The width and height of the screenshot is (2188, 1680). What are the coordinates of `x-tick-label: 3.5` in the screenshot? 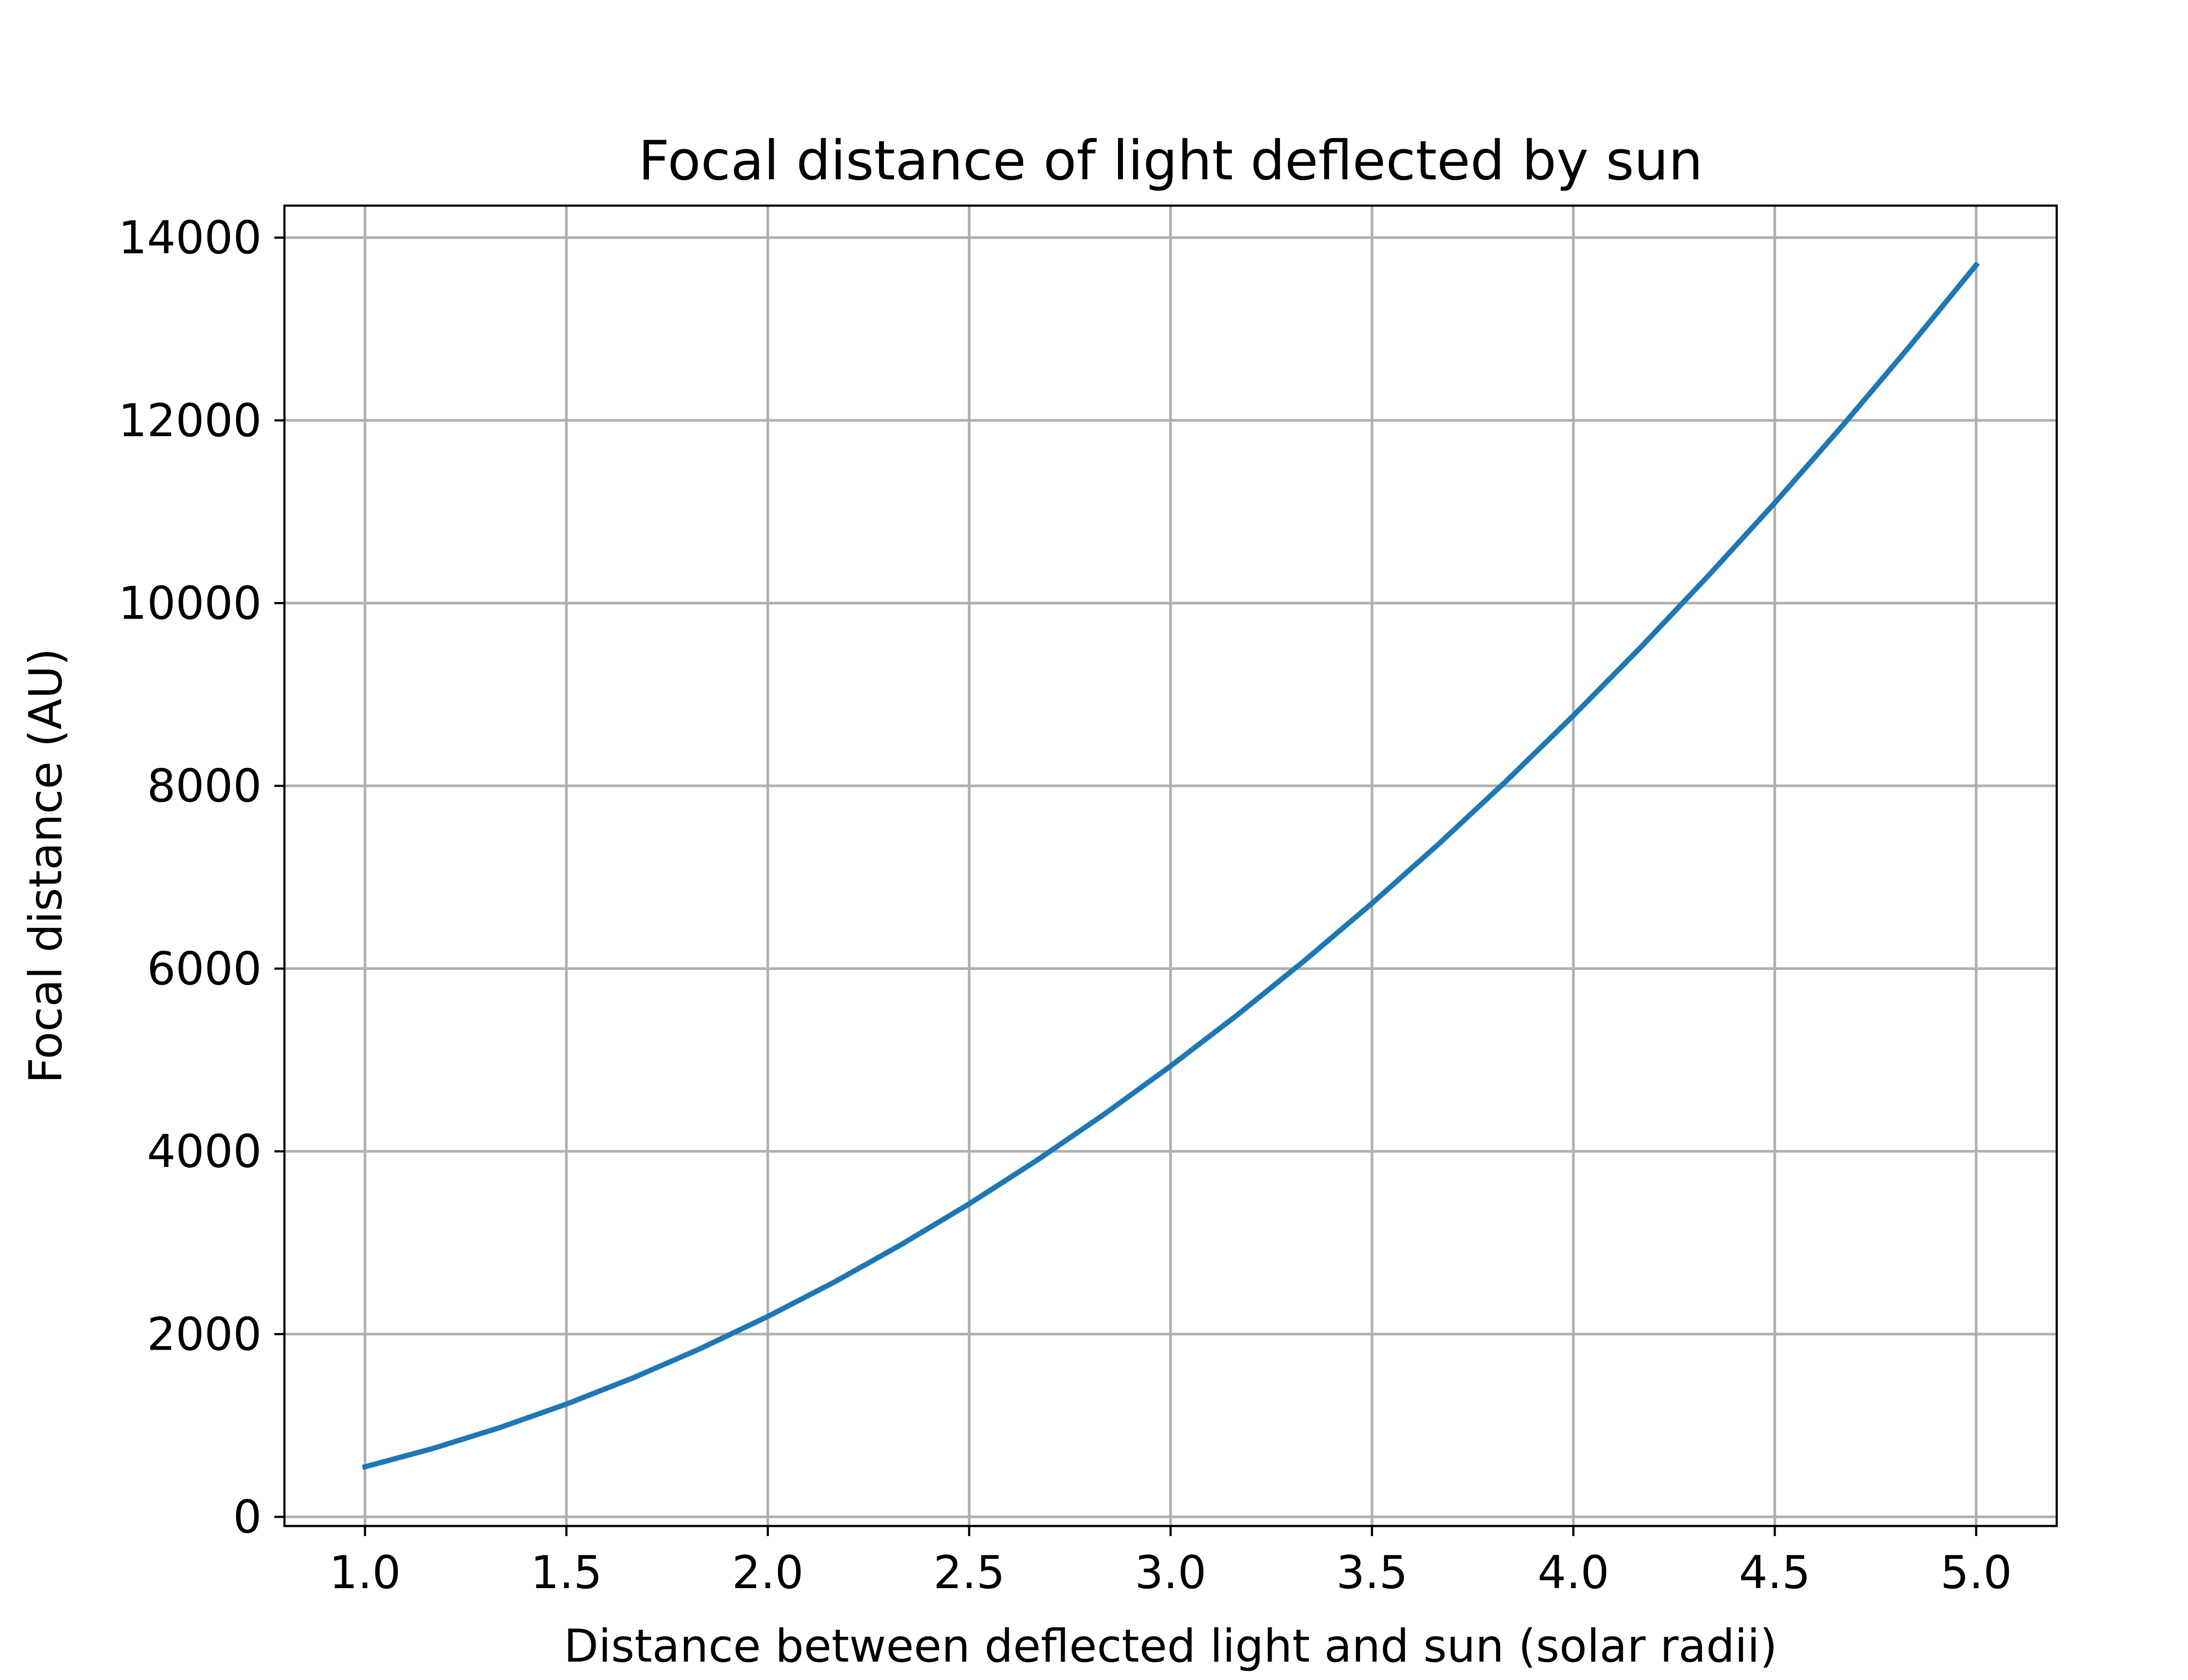 It's located at (1372, 1573).